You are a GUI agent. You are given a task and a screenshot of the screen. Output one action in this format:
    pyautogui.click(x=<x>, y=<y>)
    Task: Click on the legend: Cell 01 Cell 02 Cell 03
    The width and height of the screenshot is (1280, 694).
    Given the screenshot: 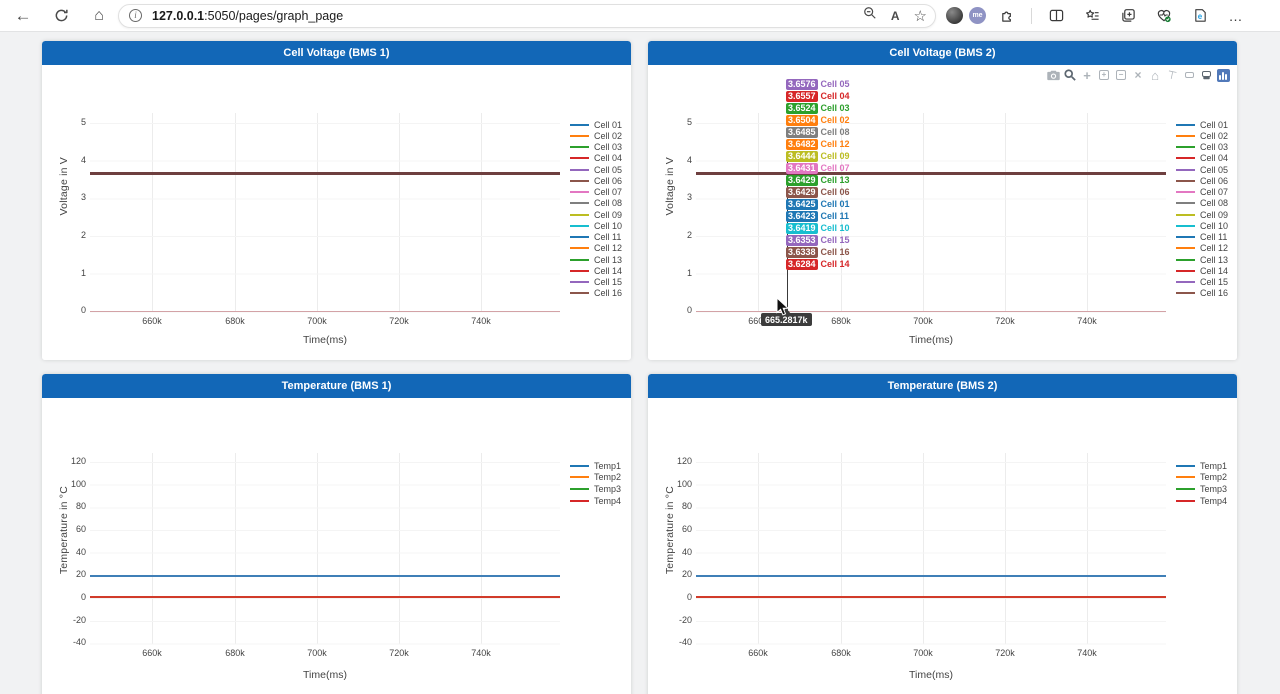 What is the action you would take?
    pyautogui.click(x=1202, y=209)
    